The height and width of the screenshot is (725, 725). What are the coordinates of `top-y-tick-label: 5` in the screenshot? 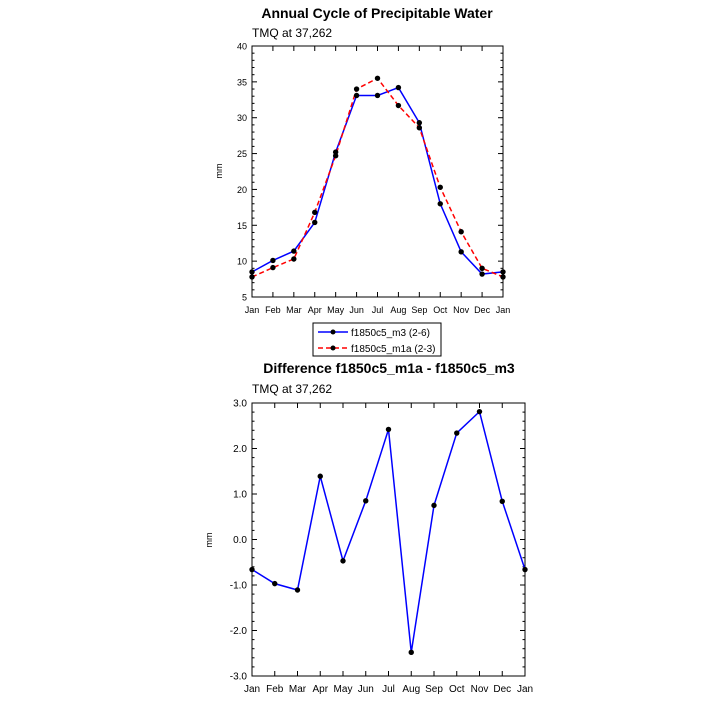 It's located at (244, 298).